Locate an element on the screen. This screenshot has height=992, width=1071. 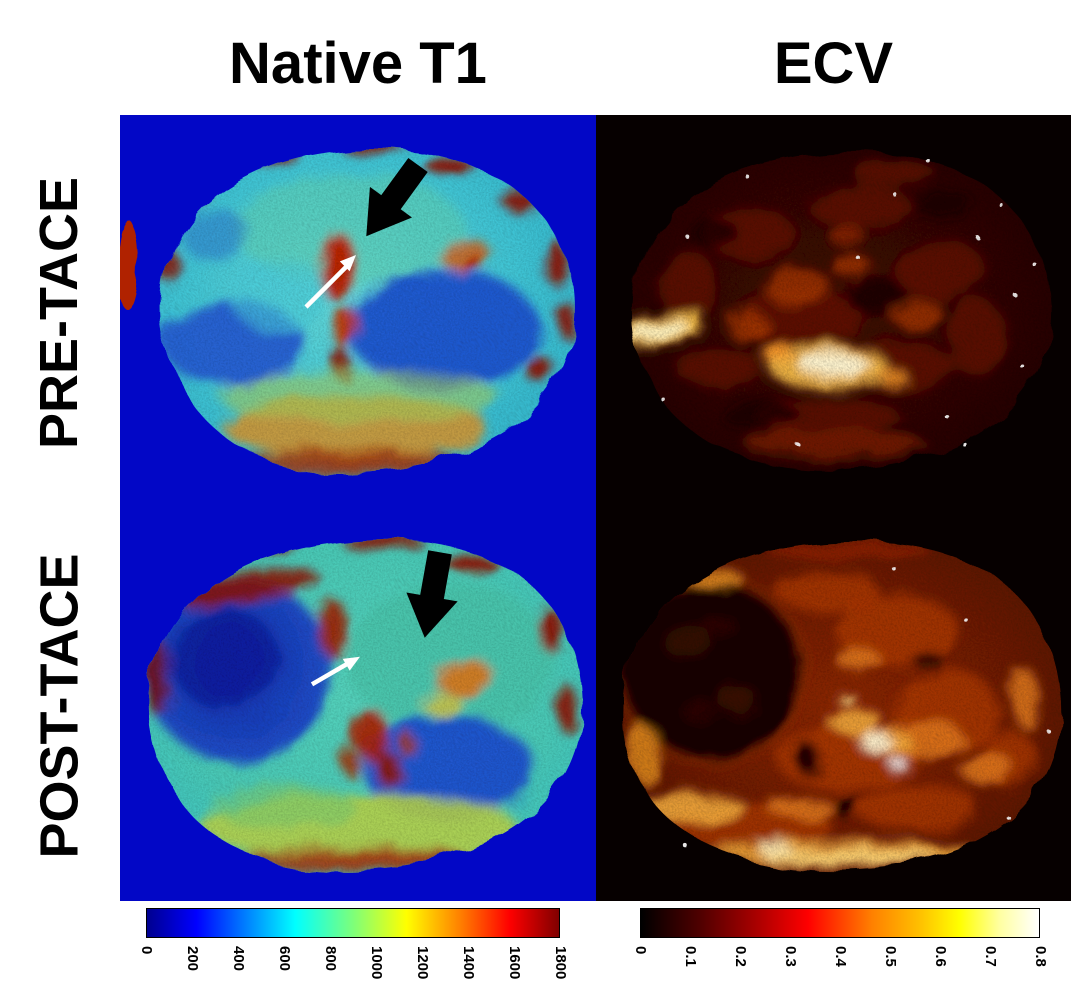
colorbar-tick: 0.7 is located at coordinates (990, 956).